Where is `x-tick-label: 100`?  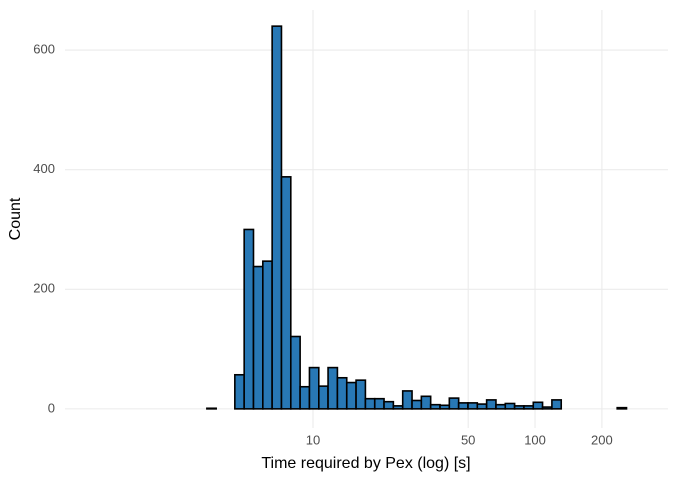 x-tick-label: 100 is located at coordinates (535, 439).